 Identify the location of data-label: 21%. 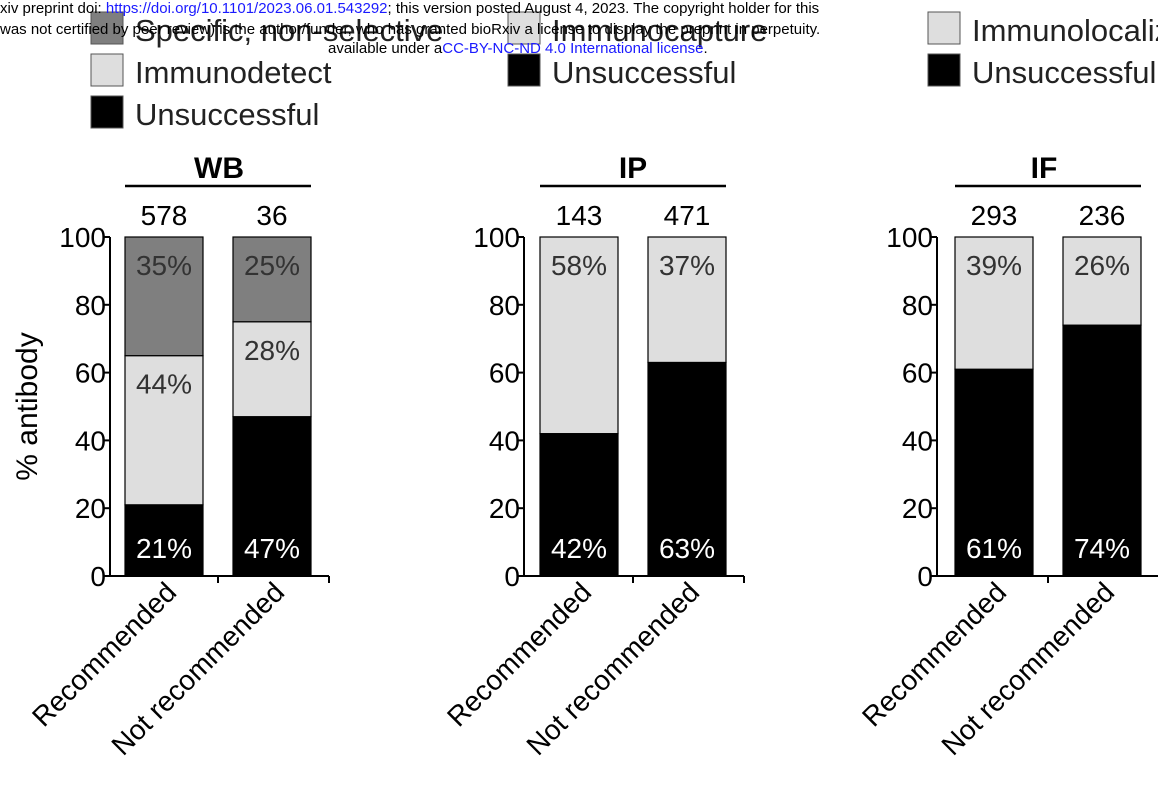
(164, 548).